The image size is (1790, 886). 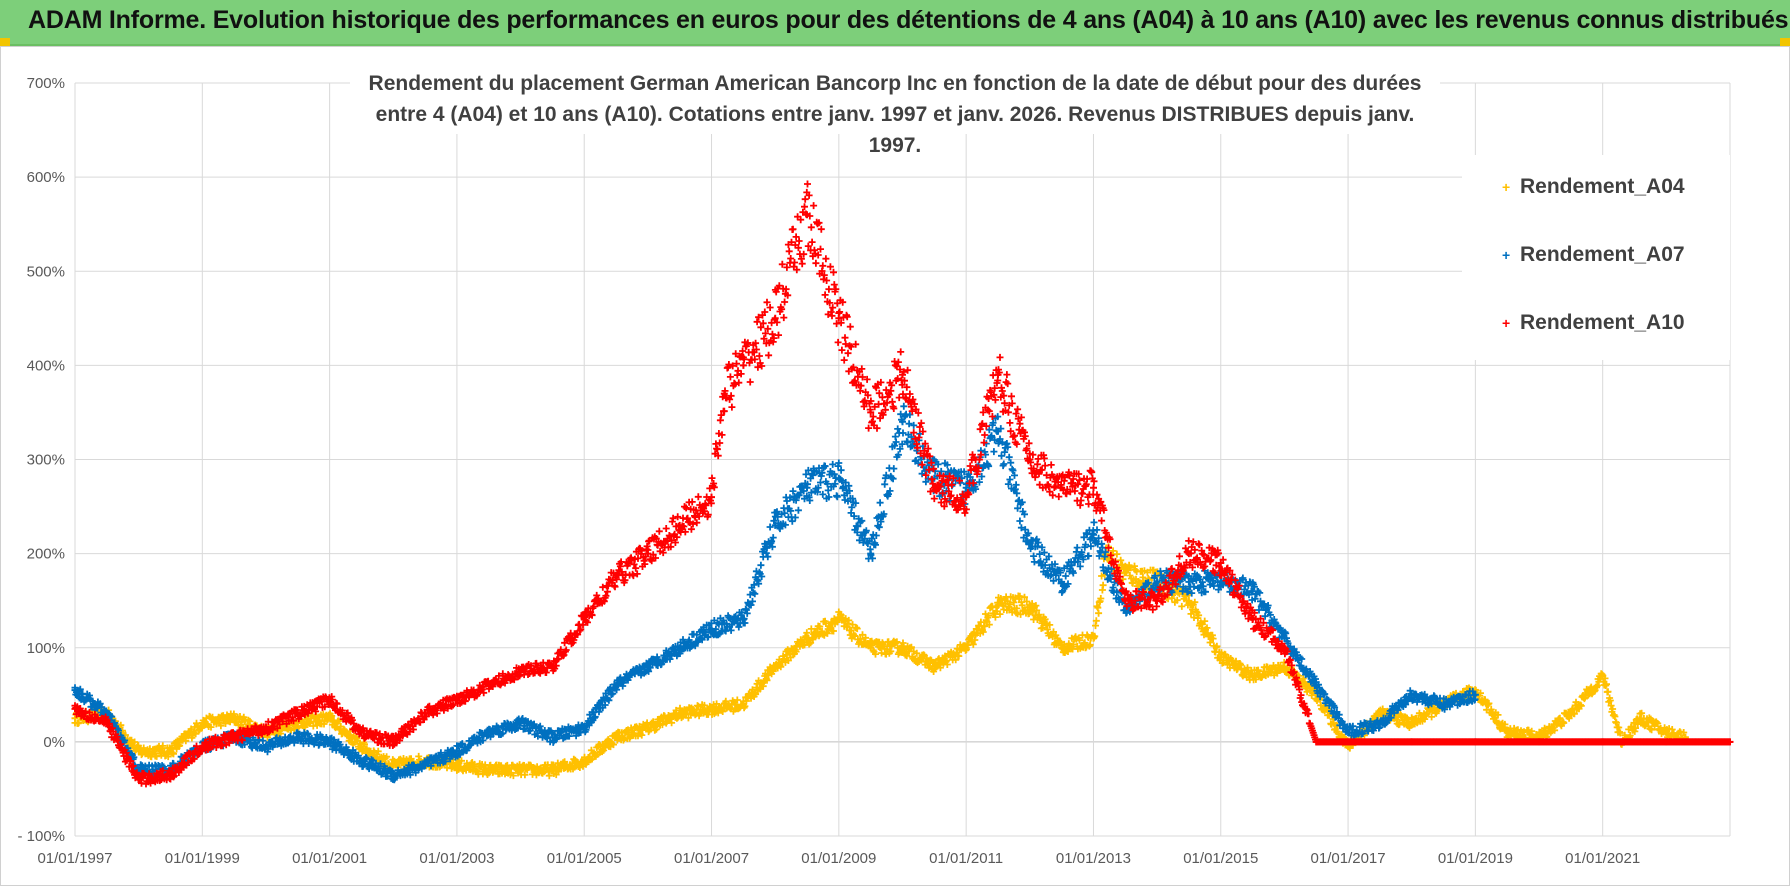 What do you see at coordinates (1220, 858) in the screenshot?
I see `x-tick-label: 01/01/2015` at bounding box center [1220, 858].